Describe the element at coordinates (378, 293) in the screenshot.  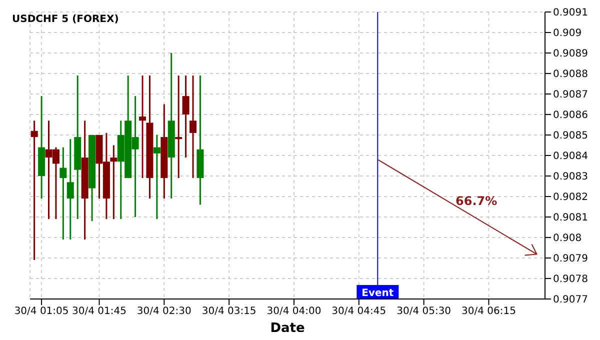
I see `ref-line-label: Event` at that location.